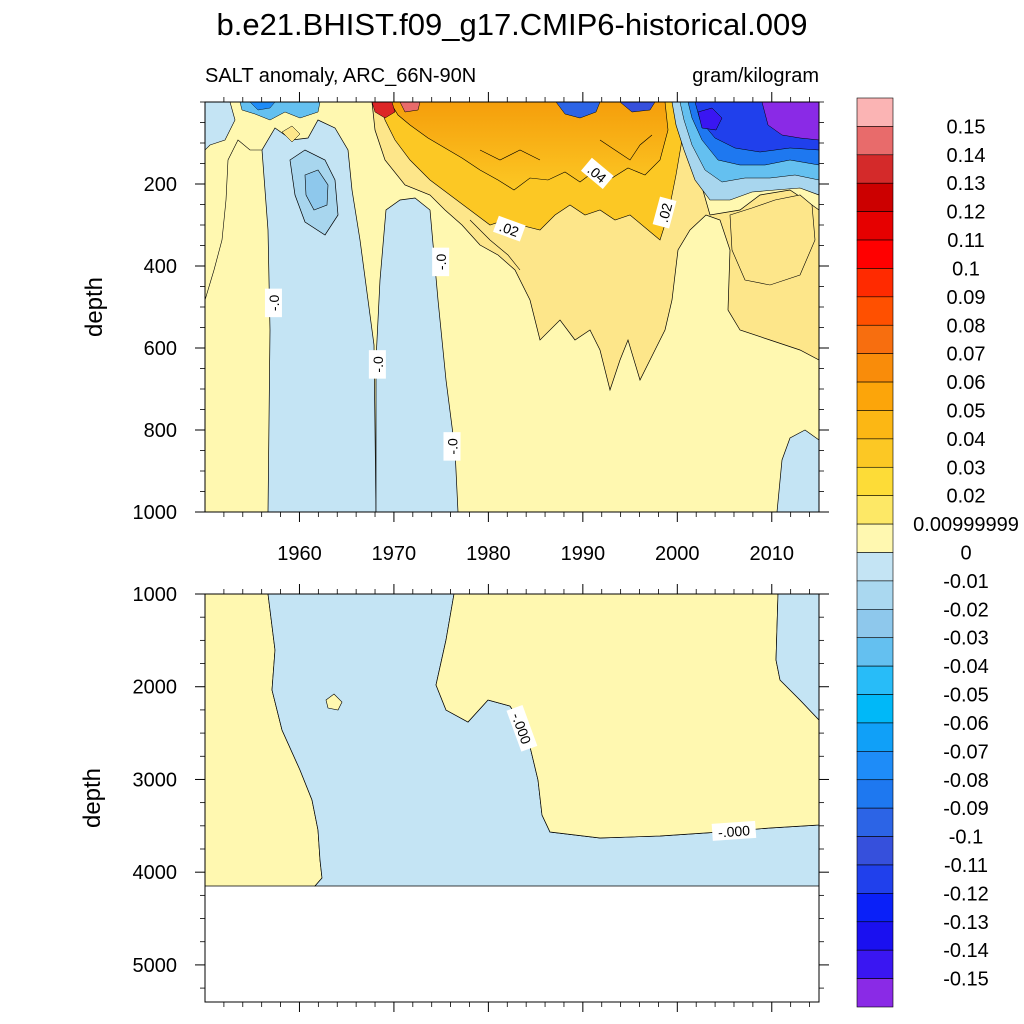 The image size is (1024, 1024). Describe the element at coordinates (160, 431) in the screenshot. I see `upper-y-tick-label: 800` at that location.